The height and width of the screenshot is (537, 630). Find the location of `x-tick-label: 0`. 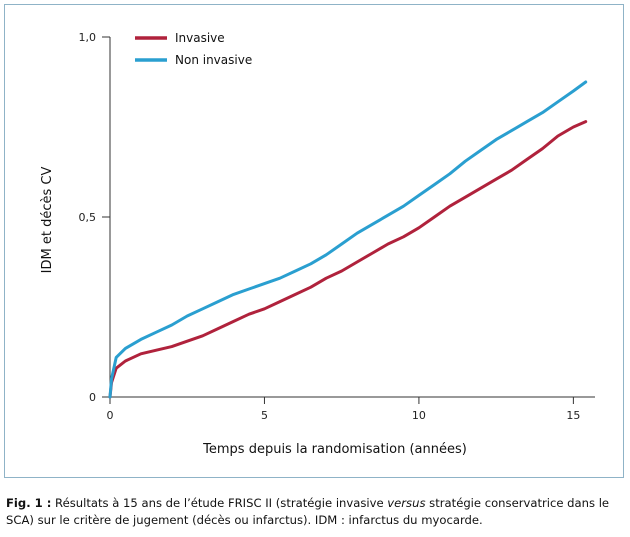

x-tick-label: 0 is located at coordinates (110, 415).